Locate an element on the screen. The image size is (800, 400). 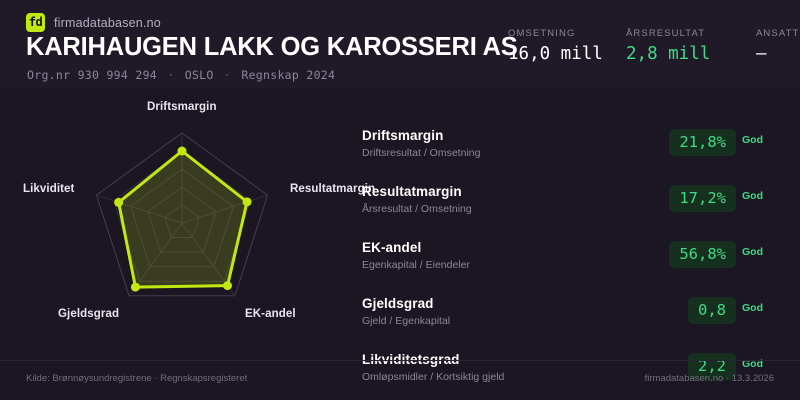
company-orgnr: Org.nr 930 994 294 is located at coordinates (92, 75).